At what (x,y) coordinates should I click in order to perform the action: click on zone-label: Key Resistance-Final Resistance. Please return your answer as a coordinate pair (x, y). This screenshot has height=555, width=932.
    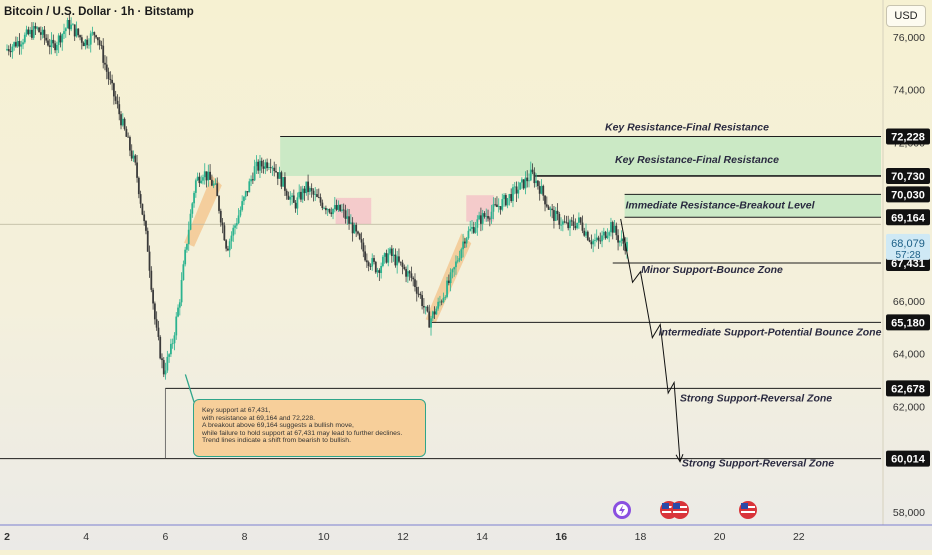
    Looking at the image, I should click on (697, 160).